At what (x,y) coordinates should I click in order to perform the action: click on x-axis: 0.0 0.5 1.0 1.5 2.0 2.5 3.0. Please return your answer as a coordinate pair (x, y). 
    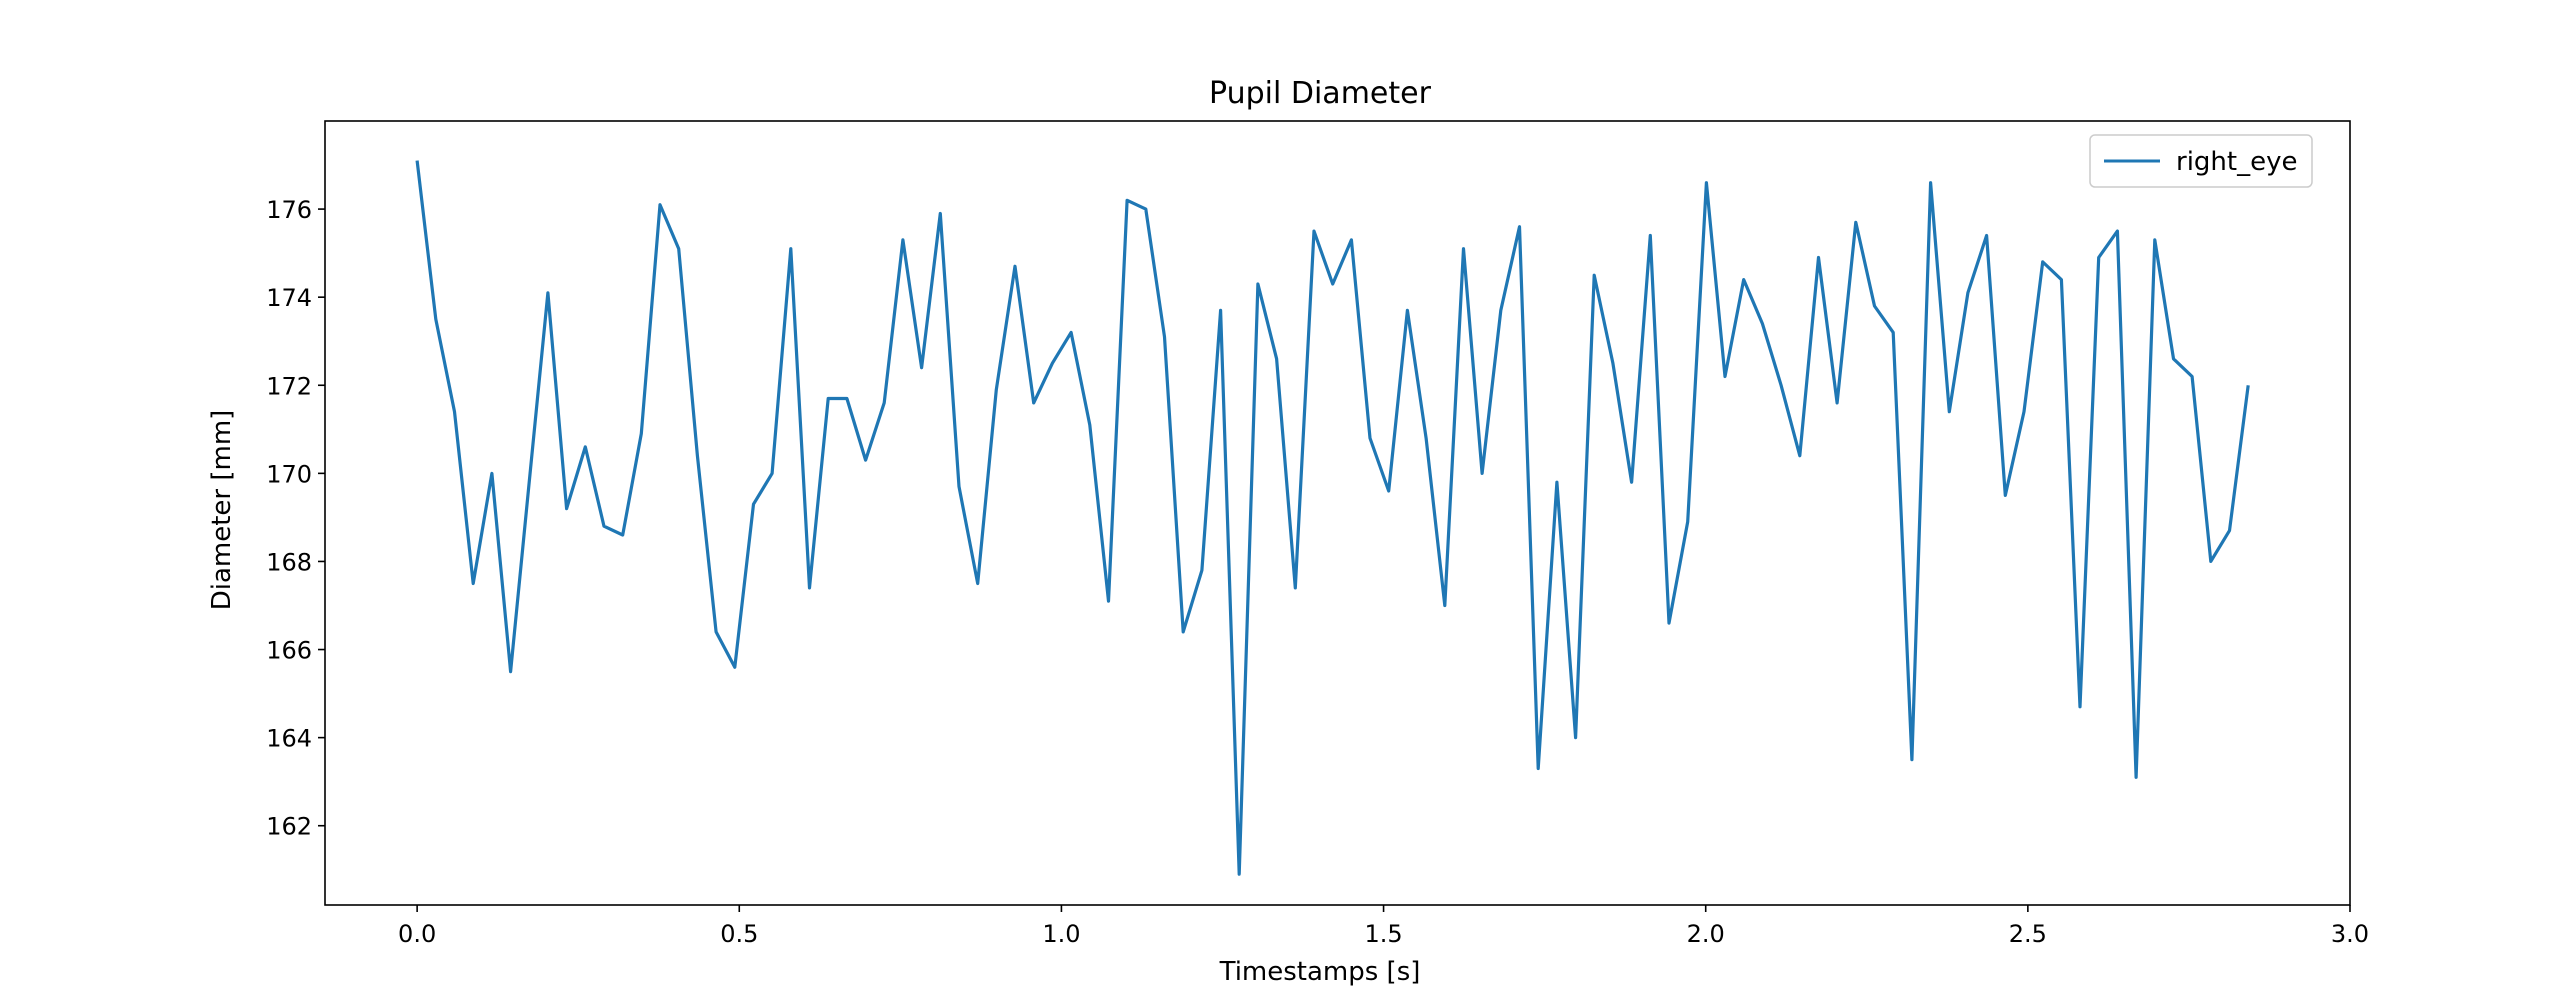
    Looking at the image, I should click on (1383, 926).